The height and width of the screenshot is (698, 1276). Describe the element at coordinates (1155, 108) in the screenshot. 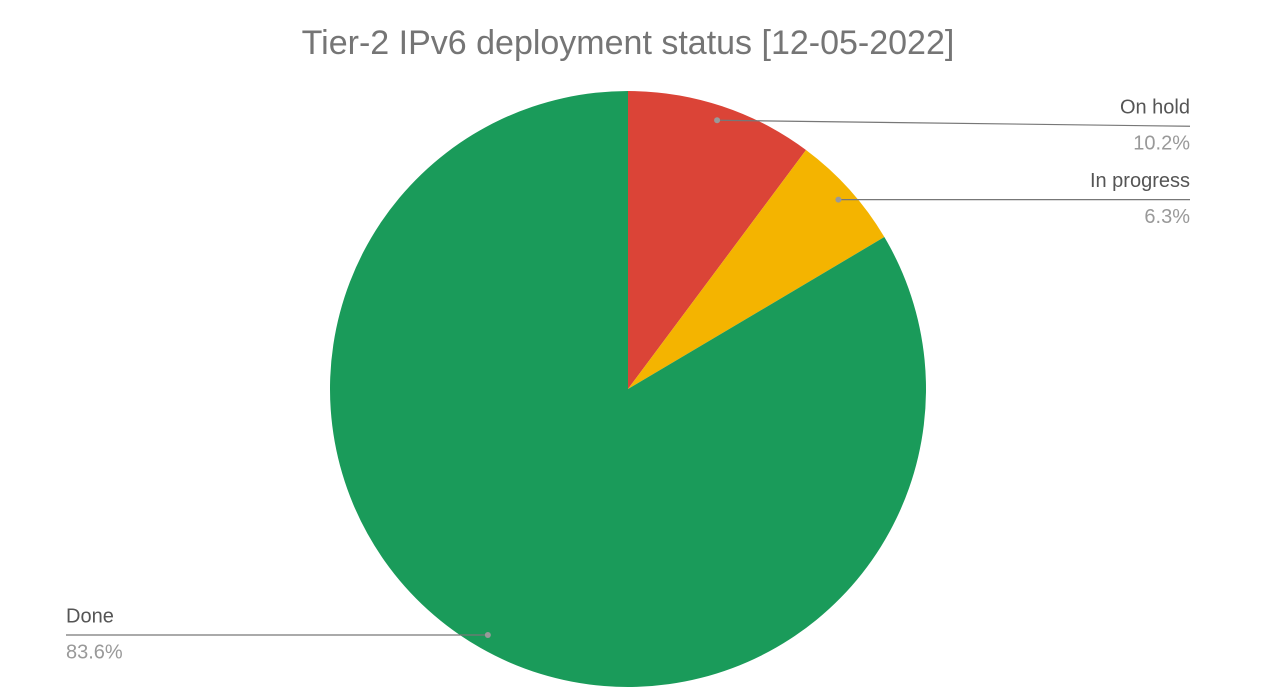

I see `slice-label: On hold` at that location.